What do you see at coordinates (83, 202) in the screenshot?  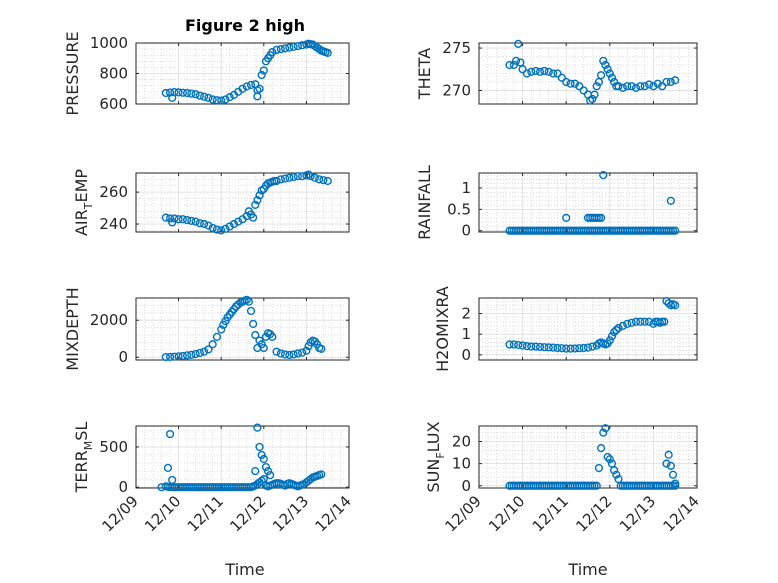 I see `y-axis-label: AIRTEMP` at bounding box center [83, 202].